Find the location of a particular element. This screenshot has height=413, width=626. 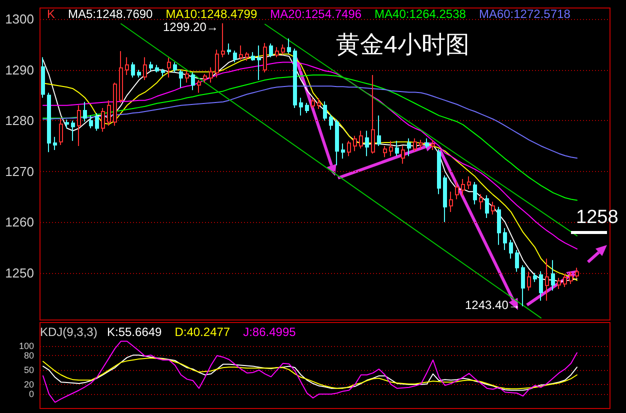

y-tick-label: 0 is located at coordinates (31, 394).